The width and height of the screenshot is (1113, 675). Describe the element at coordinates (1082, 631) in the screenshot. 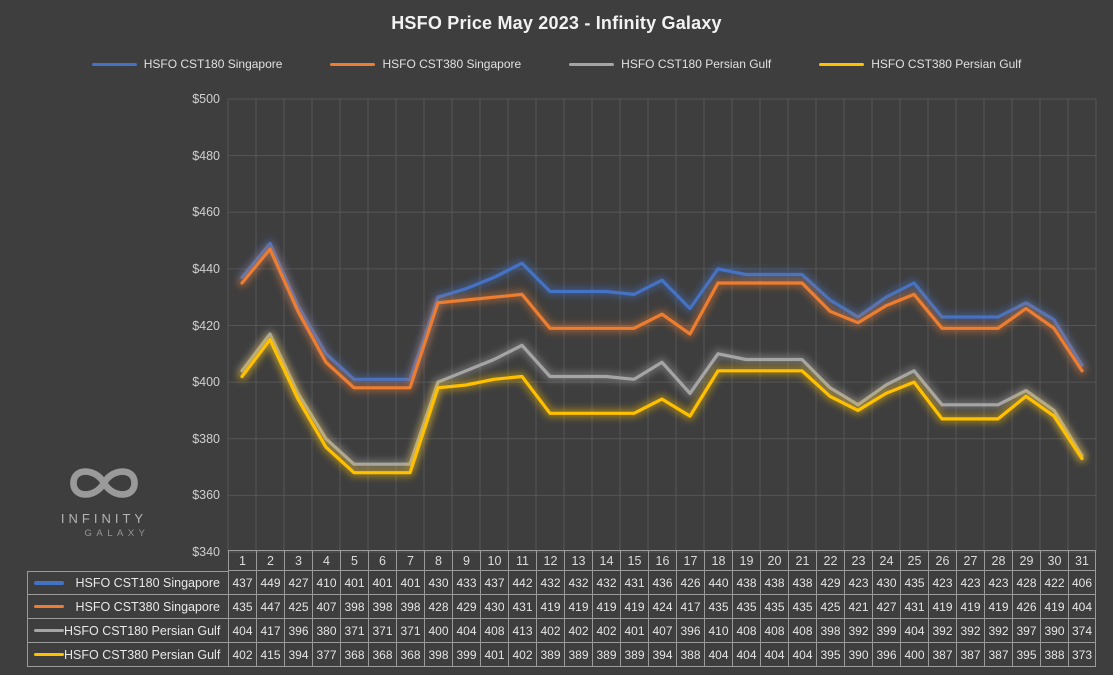

I see `table-value-cell: 374` at that location.